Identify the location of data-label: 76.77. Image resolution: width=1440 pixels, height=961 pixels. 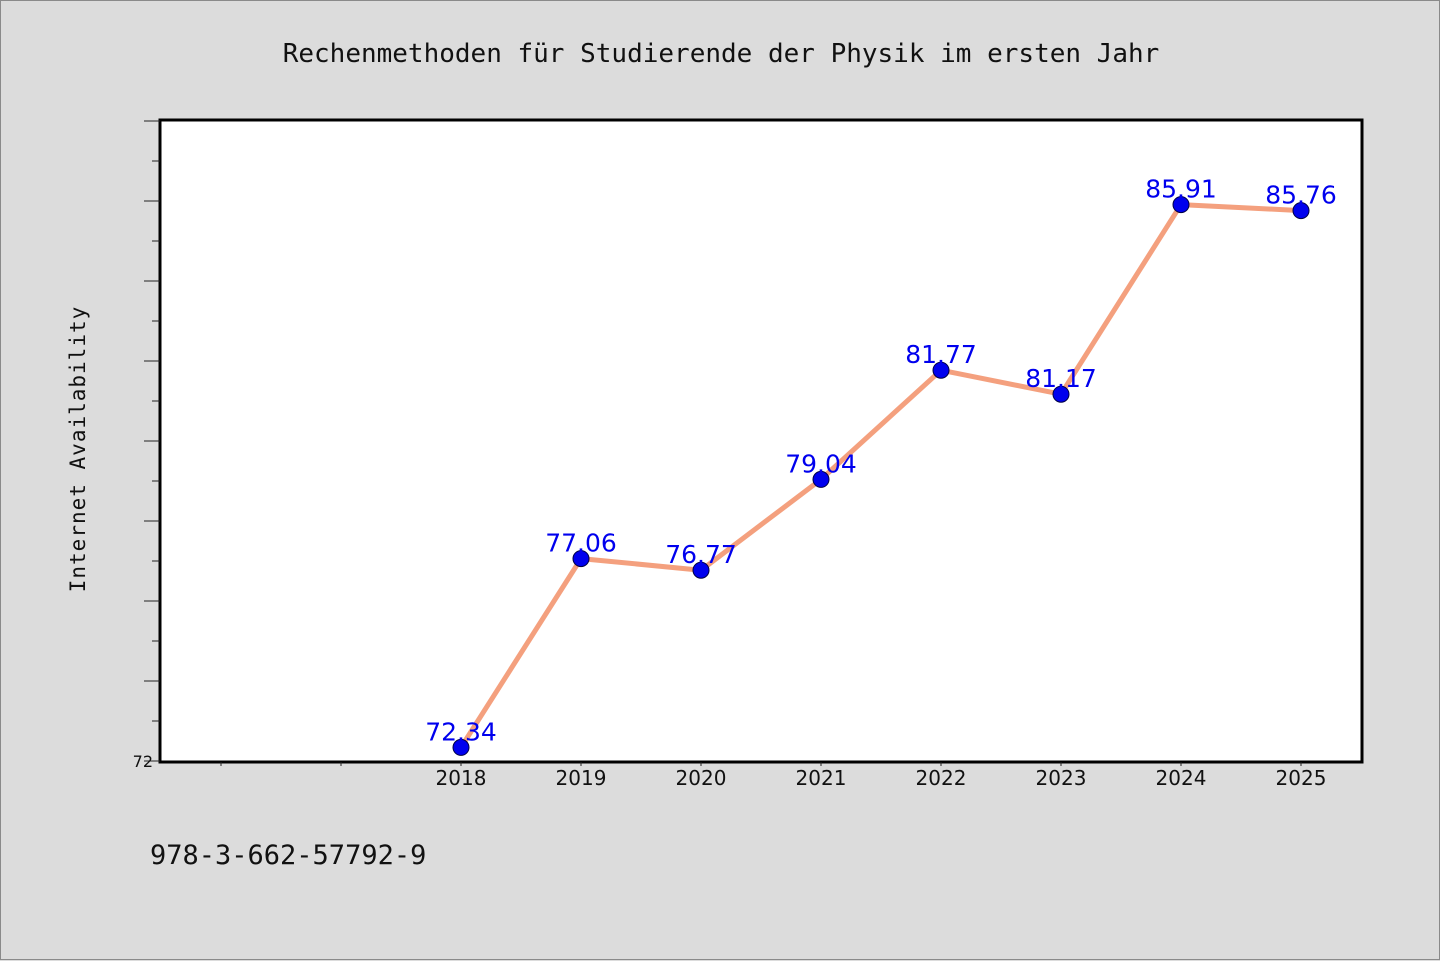
(701, 554).